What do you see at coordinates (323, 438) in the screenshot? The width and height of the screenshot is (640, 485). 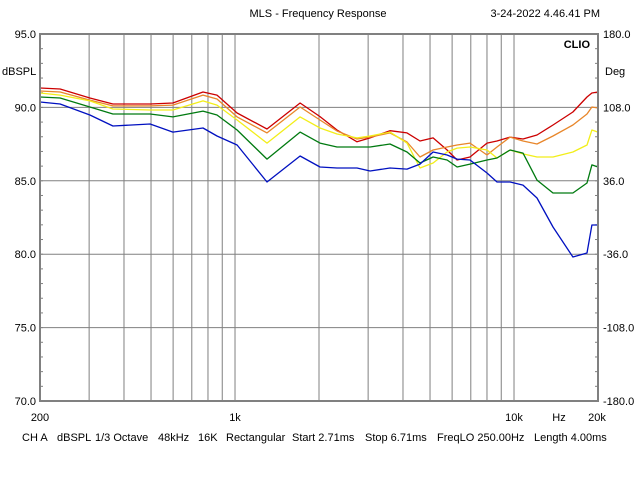 I see `footer-item: Start 2.71ms` at bounding box center [323, 438].